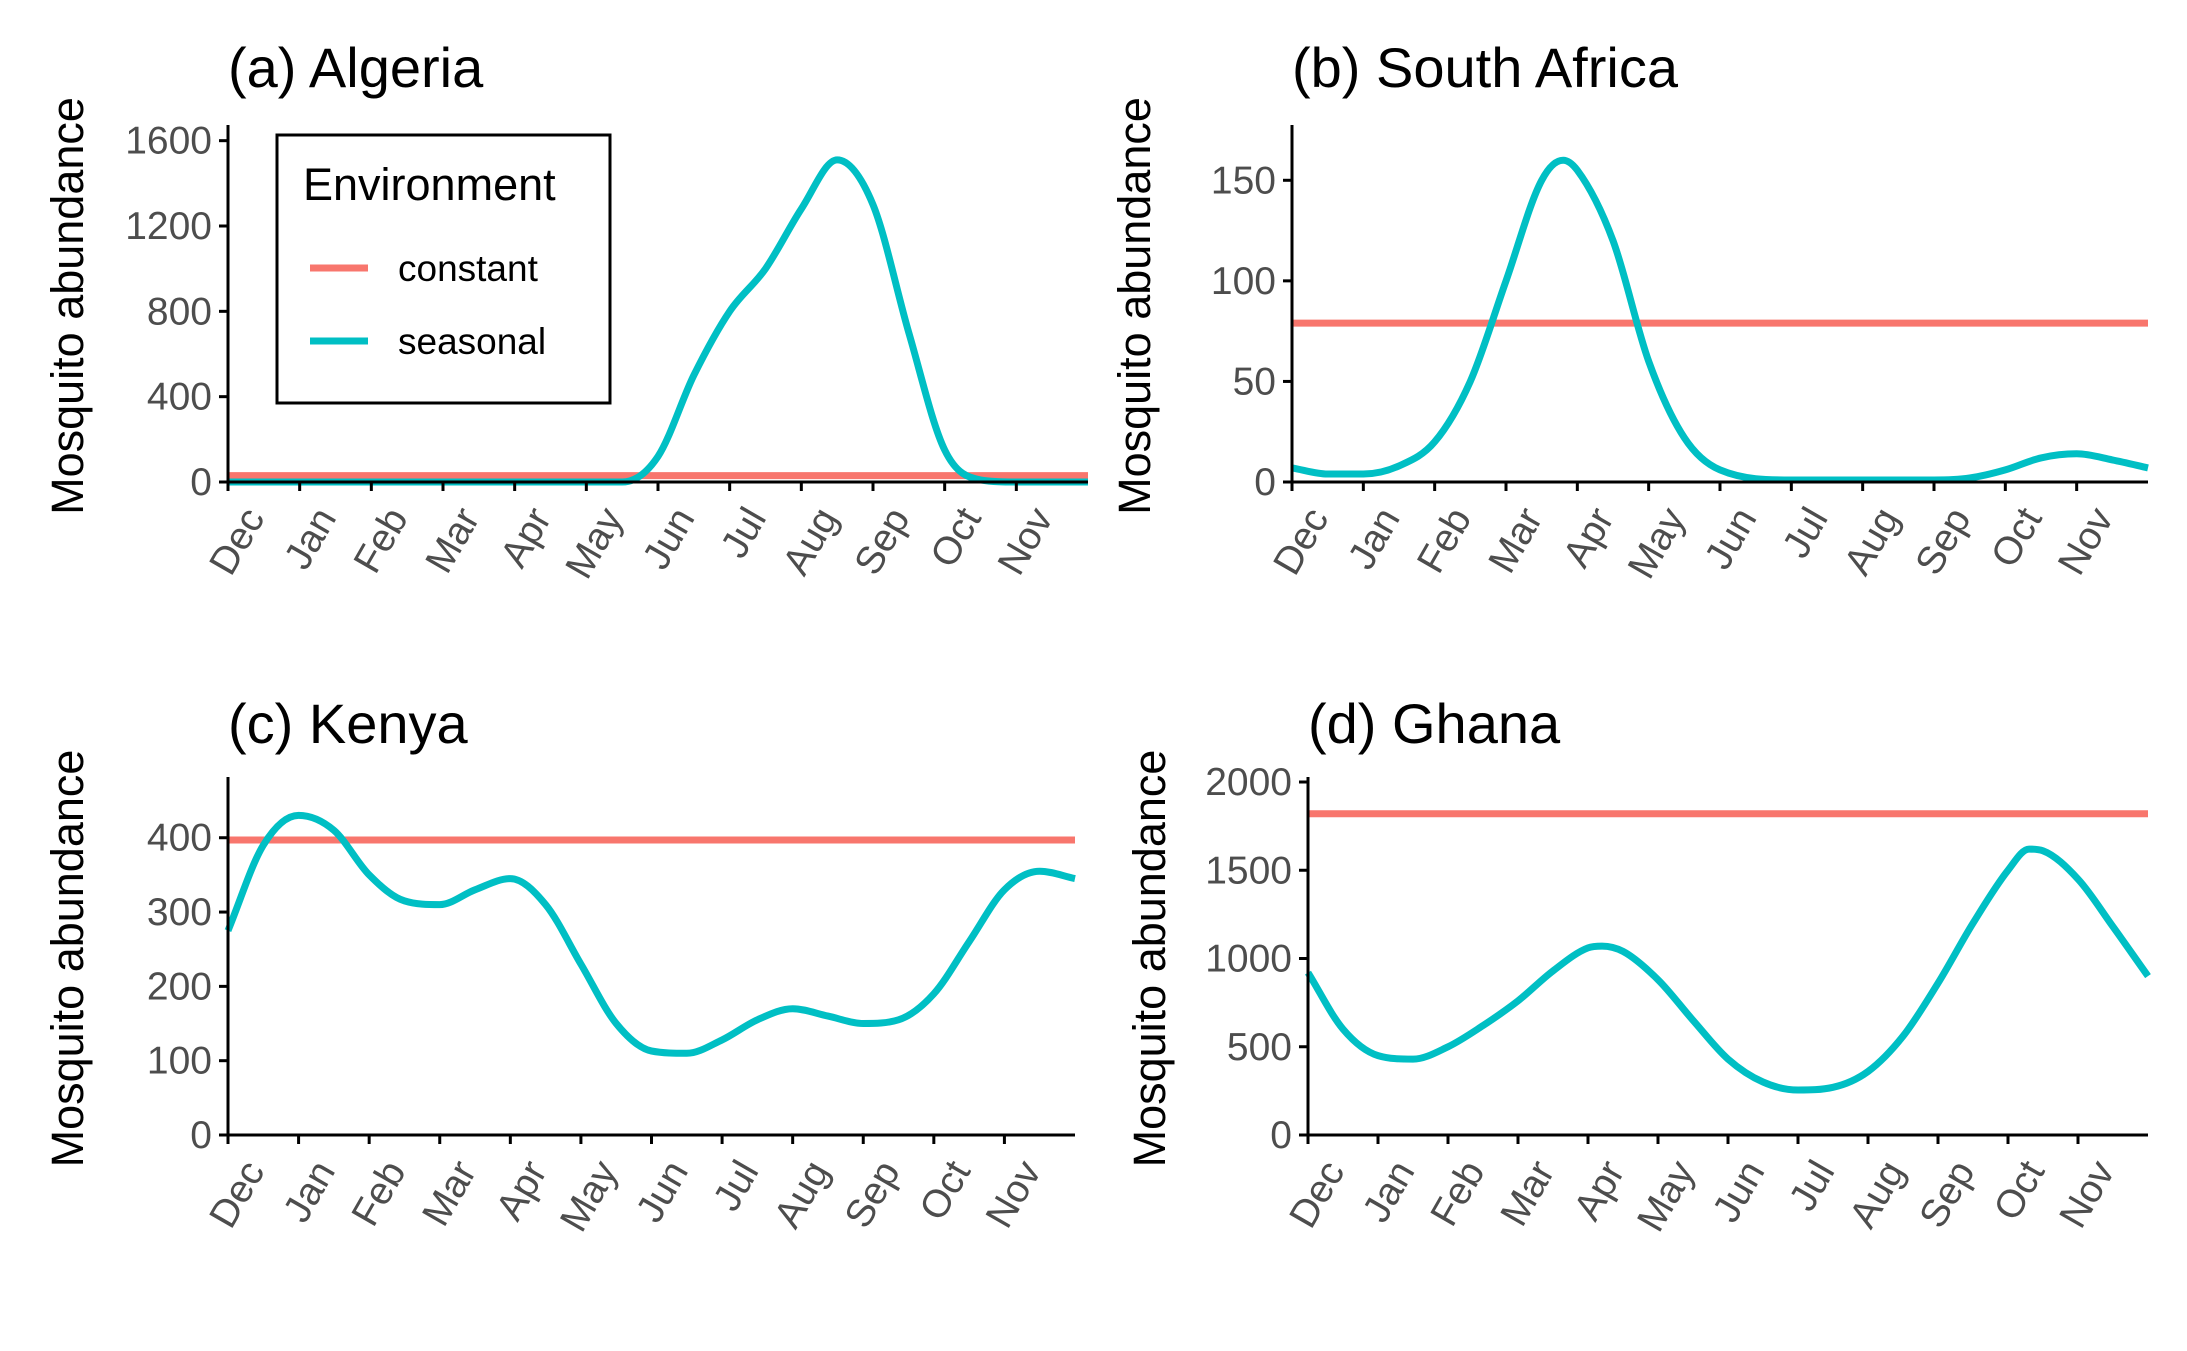 The height and width of the screenshot is (1351, 2187). What do you see at coordinates (468, 268) in the screenshot?
I see `legend-label-constant: constant` at bounding box center [468, 268].